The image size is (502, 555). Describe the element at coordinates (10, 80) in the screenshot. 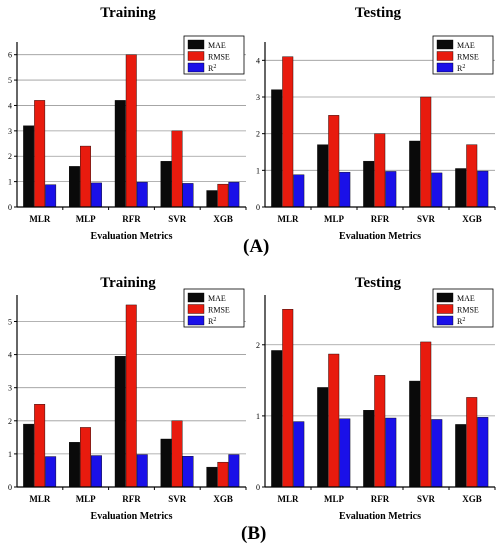

I see `y-tick-label: 5` at that location.